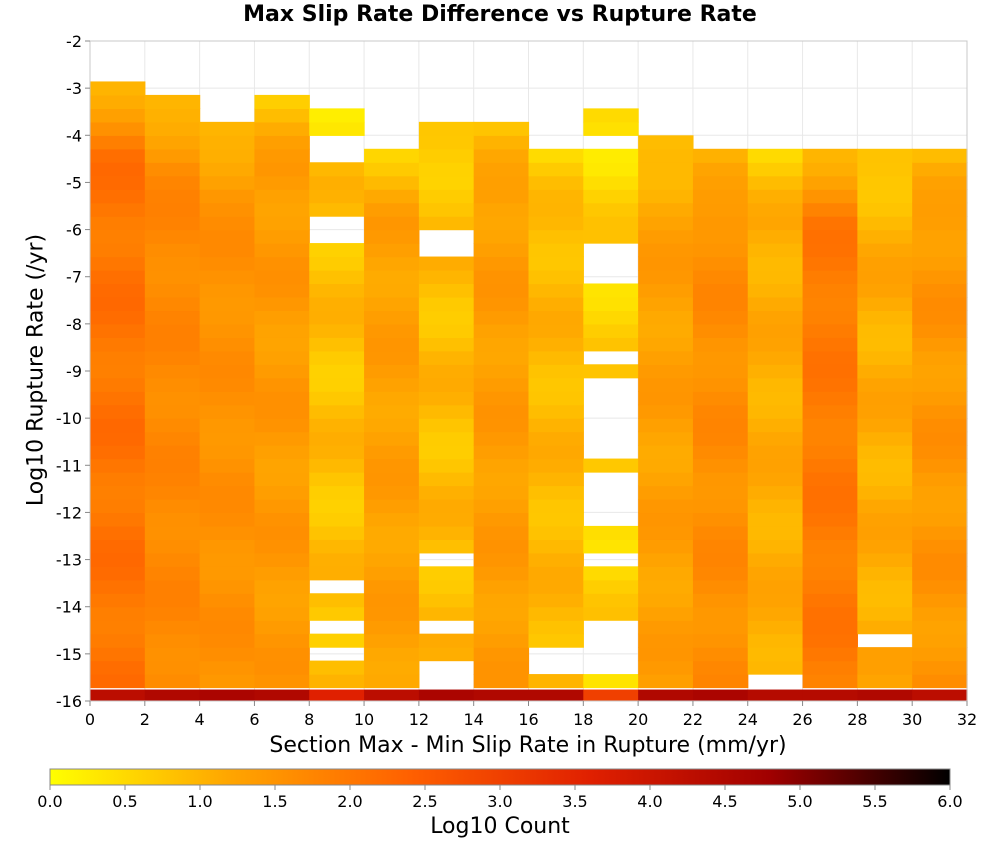 This screenshot has width=1000, height=850. I want to click on colorbar-ticks: 0.0 0.5 1.0 1.5 2.0 2.5 3.0 3.5 4.0 4.5 5.0 5.5 6.0, so click(500, 798).